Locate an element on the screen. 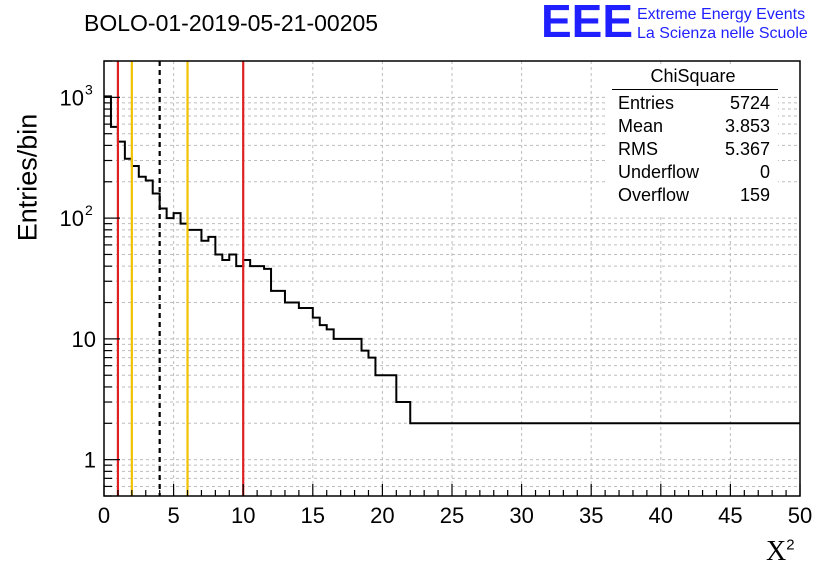 This screenshot has width=836, height=572. stats-value: 0 is located at coordinates (764, 172).